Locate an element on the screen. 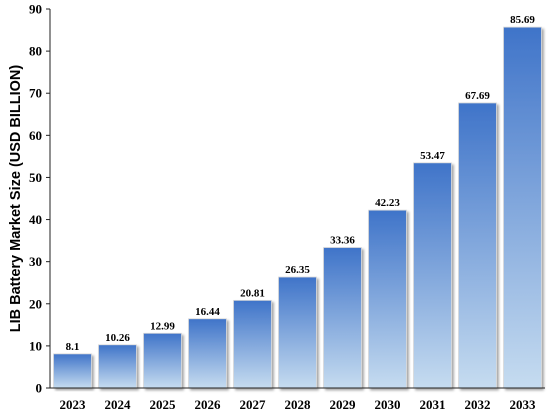  bar-2031 is located at coordinates (432, 275).